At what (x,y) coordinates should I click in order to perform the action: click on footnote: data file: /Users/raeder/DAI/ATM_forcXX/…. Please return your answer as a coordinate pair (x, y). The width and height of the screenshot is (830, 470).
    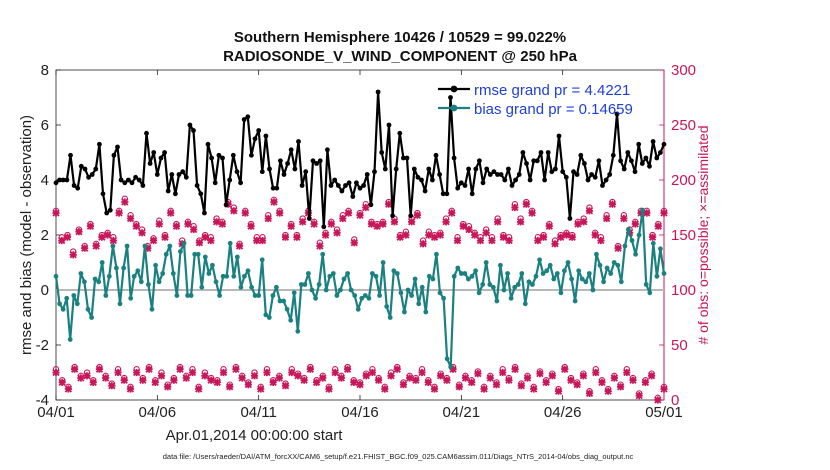
    Looking at the image, I should click on (398, 456).